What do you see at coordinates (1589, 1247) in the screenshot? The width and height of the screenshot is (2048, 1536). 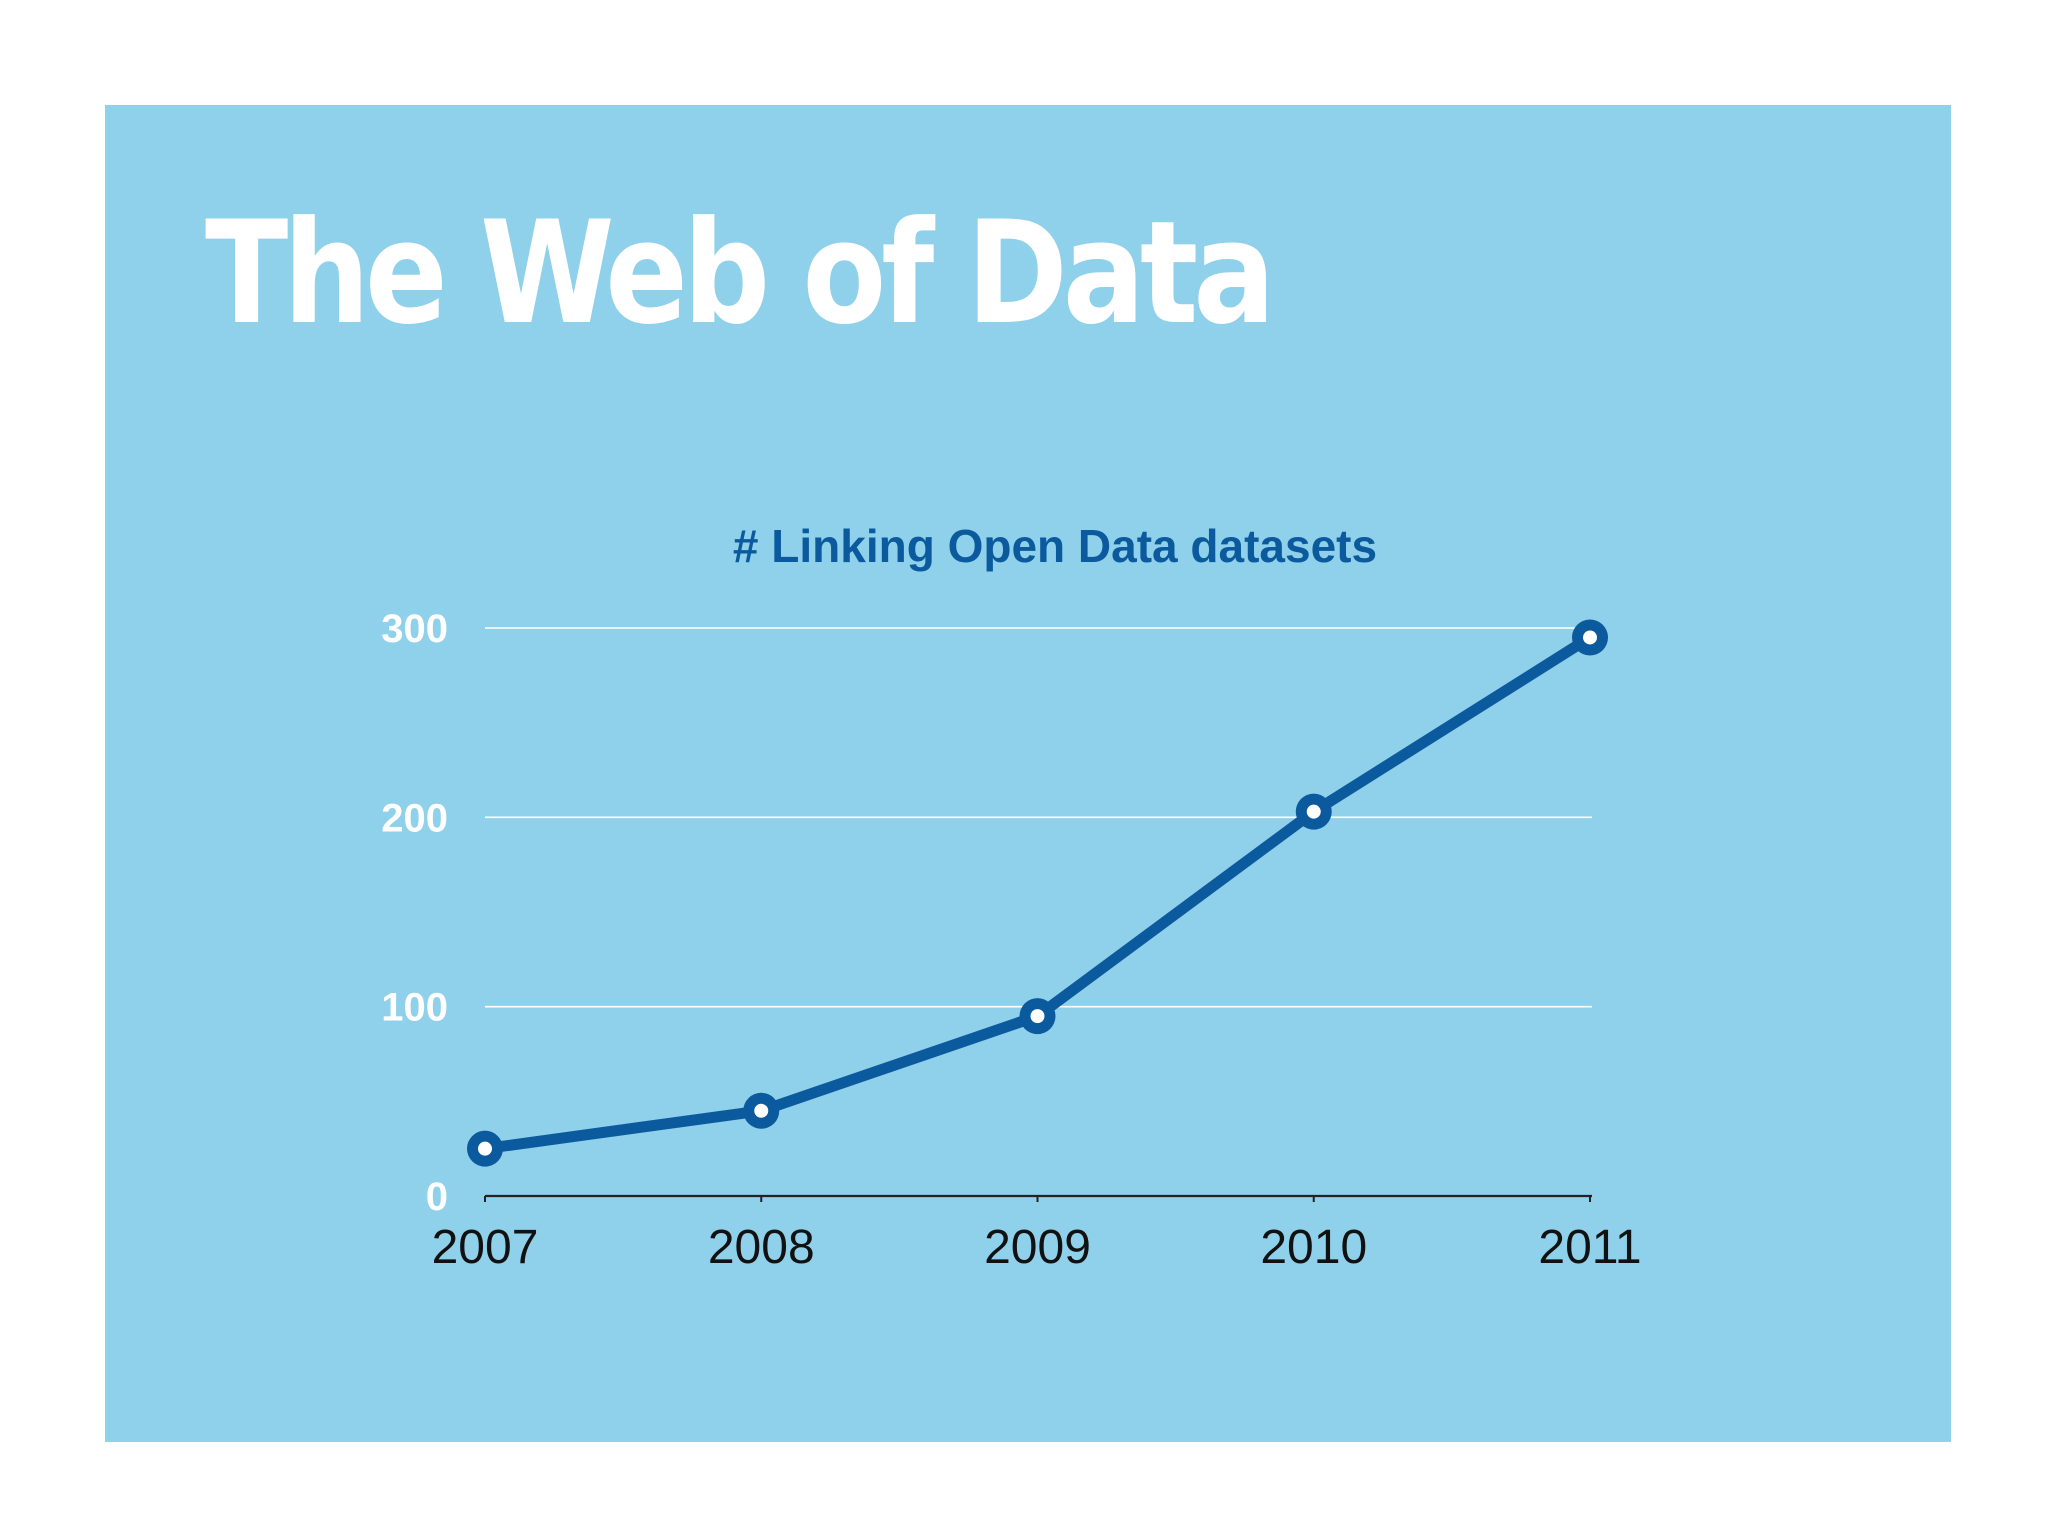 I see `x-tick-label-2011: 2011` at bounding box center [1589, 1247].